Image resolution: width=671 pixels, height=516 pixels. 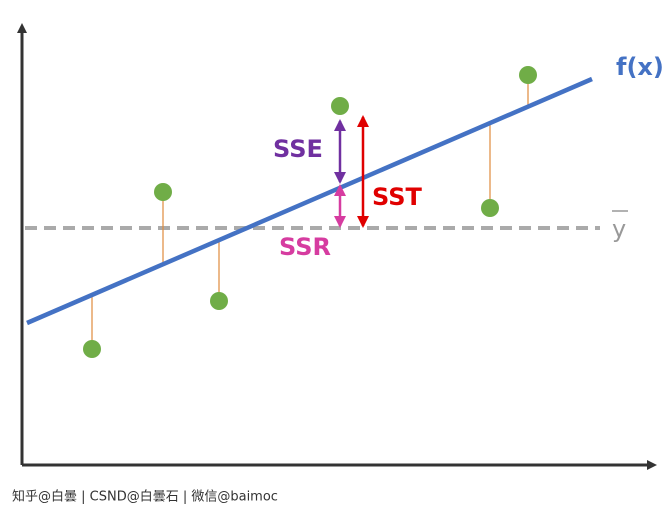 What do you see at coordinates (397, 197) in the screenshot?
I see `sst-label: SST` at bounding box center [397, 197].